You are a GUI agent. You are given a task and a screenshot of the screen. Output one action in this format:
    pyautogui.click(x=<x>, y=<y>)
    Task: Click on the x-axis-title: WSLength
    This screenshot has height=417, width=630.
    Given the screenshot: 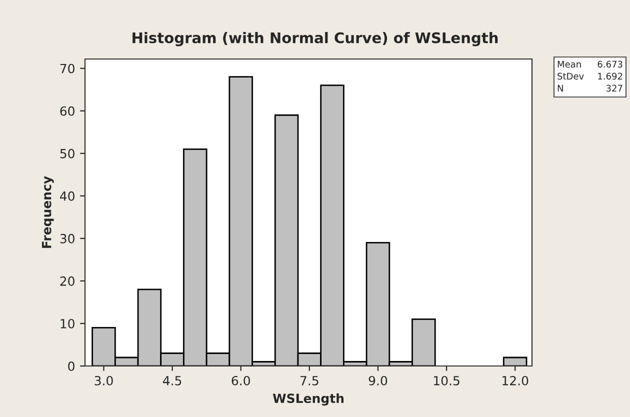 What is the action you would take?
    pyautogui.click(x=308, y=399)
    